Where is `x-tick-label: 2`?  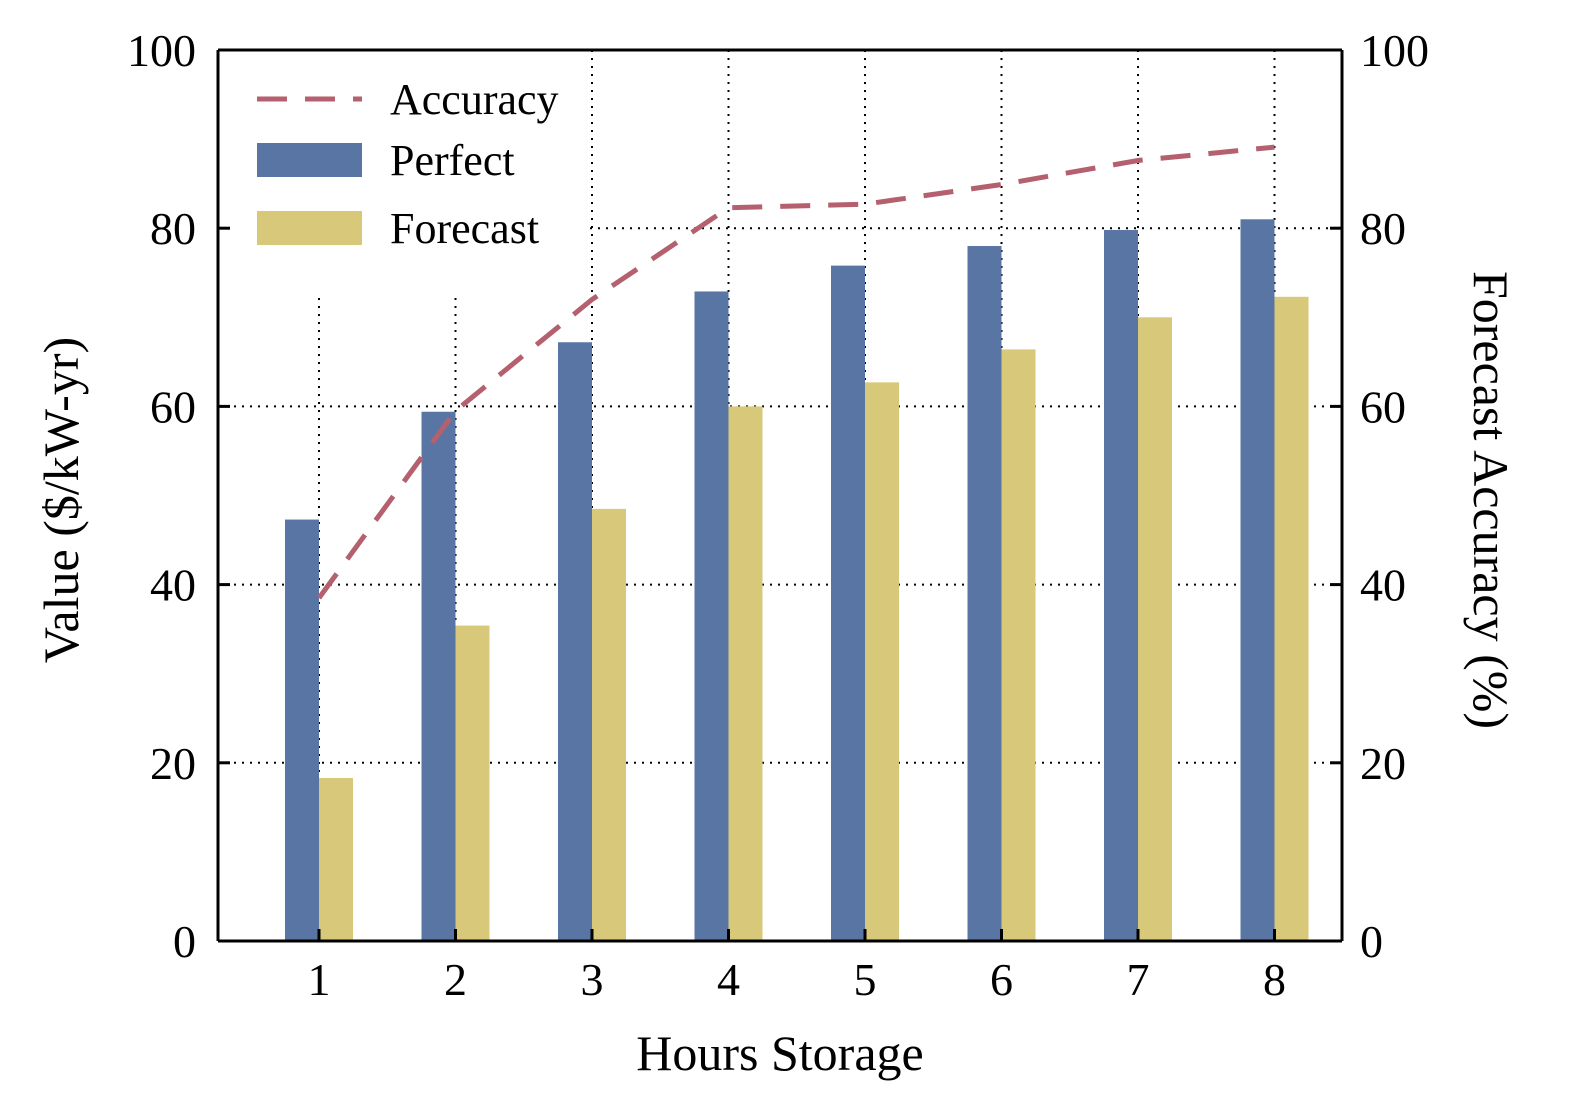
x-tick-label: 2 is located at coordinates (455, 979).